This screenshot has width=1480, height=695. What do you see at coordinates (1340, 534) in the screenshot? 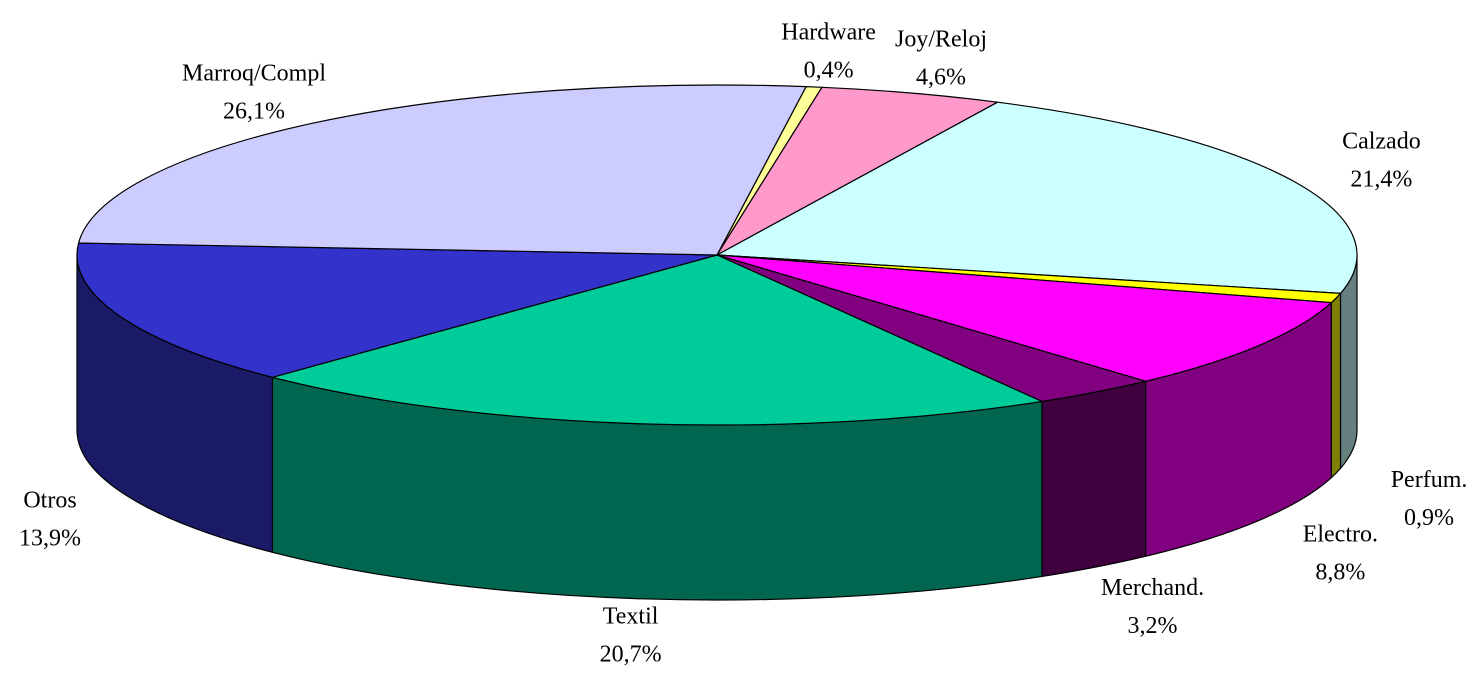
I see `slice-label: Electro.` at bounding box center [1340, 534].